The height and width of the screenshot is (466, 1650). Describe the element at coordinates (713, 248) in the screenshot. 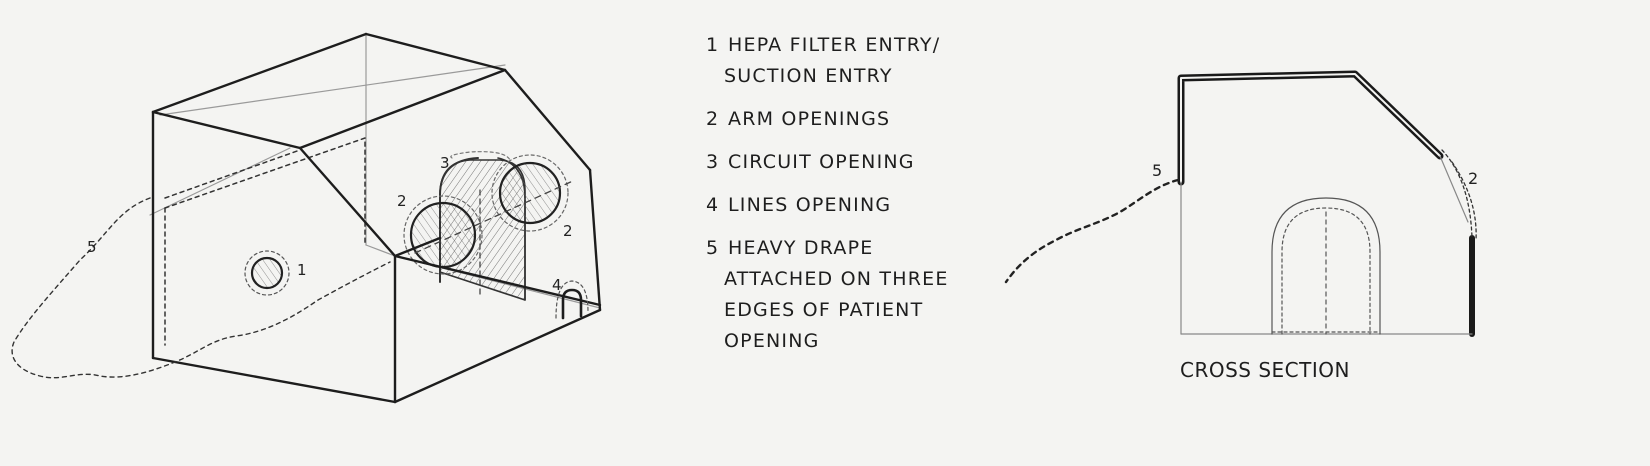

I see `legend-number: 5` at that location.